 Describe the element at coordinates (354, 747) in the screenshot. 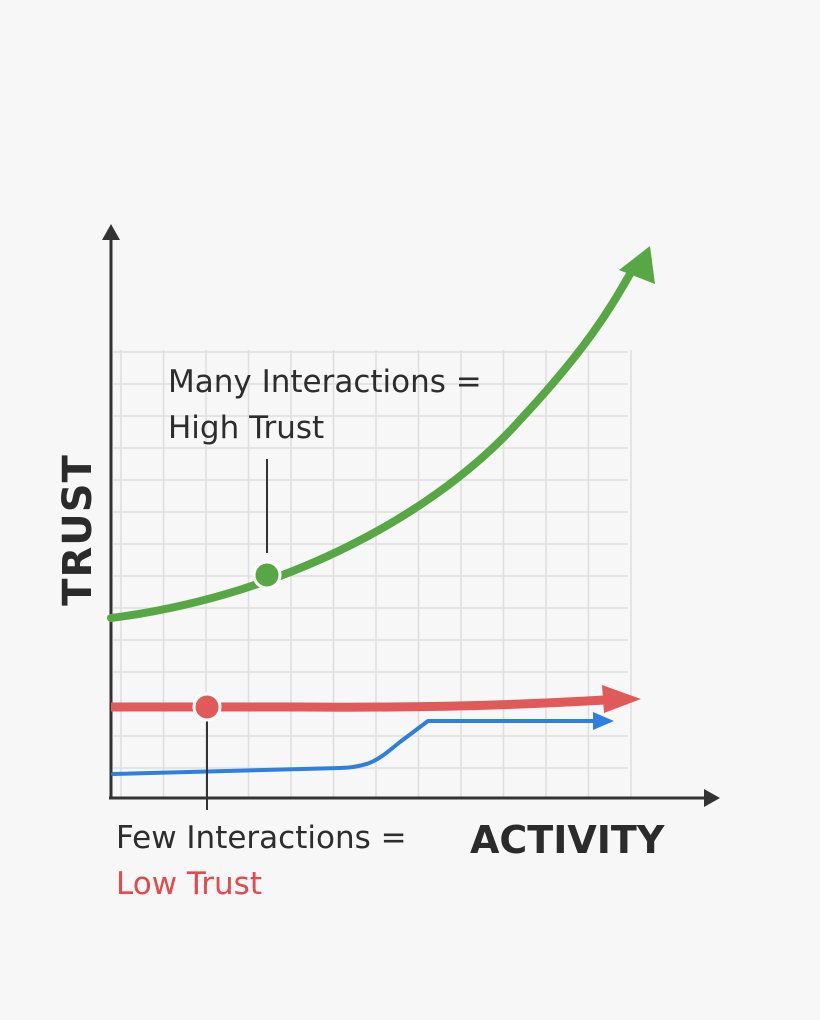

I see `blue-line` at that location.